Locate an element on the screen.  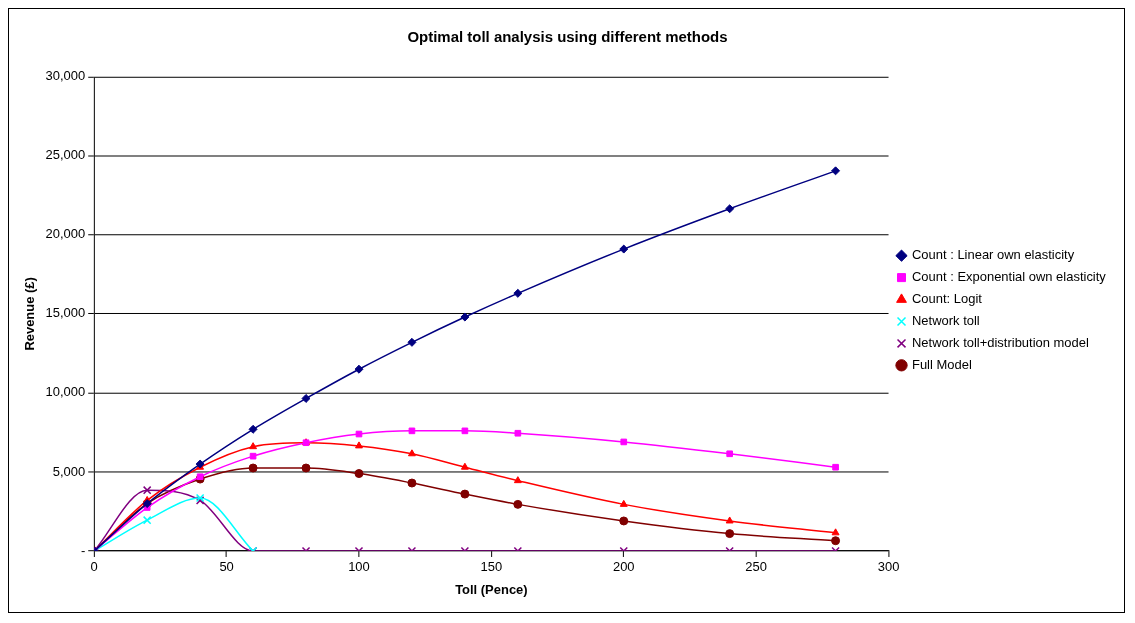
x-tick-label: 250 is located at coordinates (756, 567).